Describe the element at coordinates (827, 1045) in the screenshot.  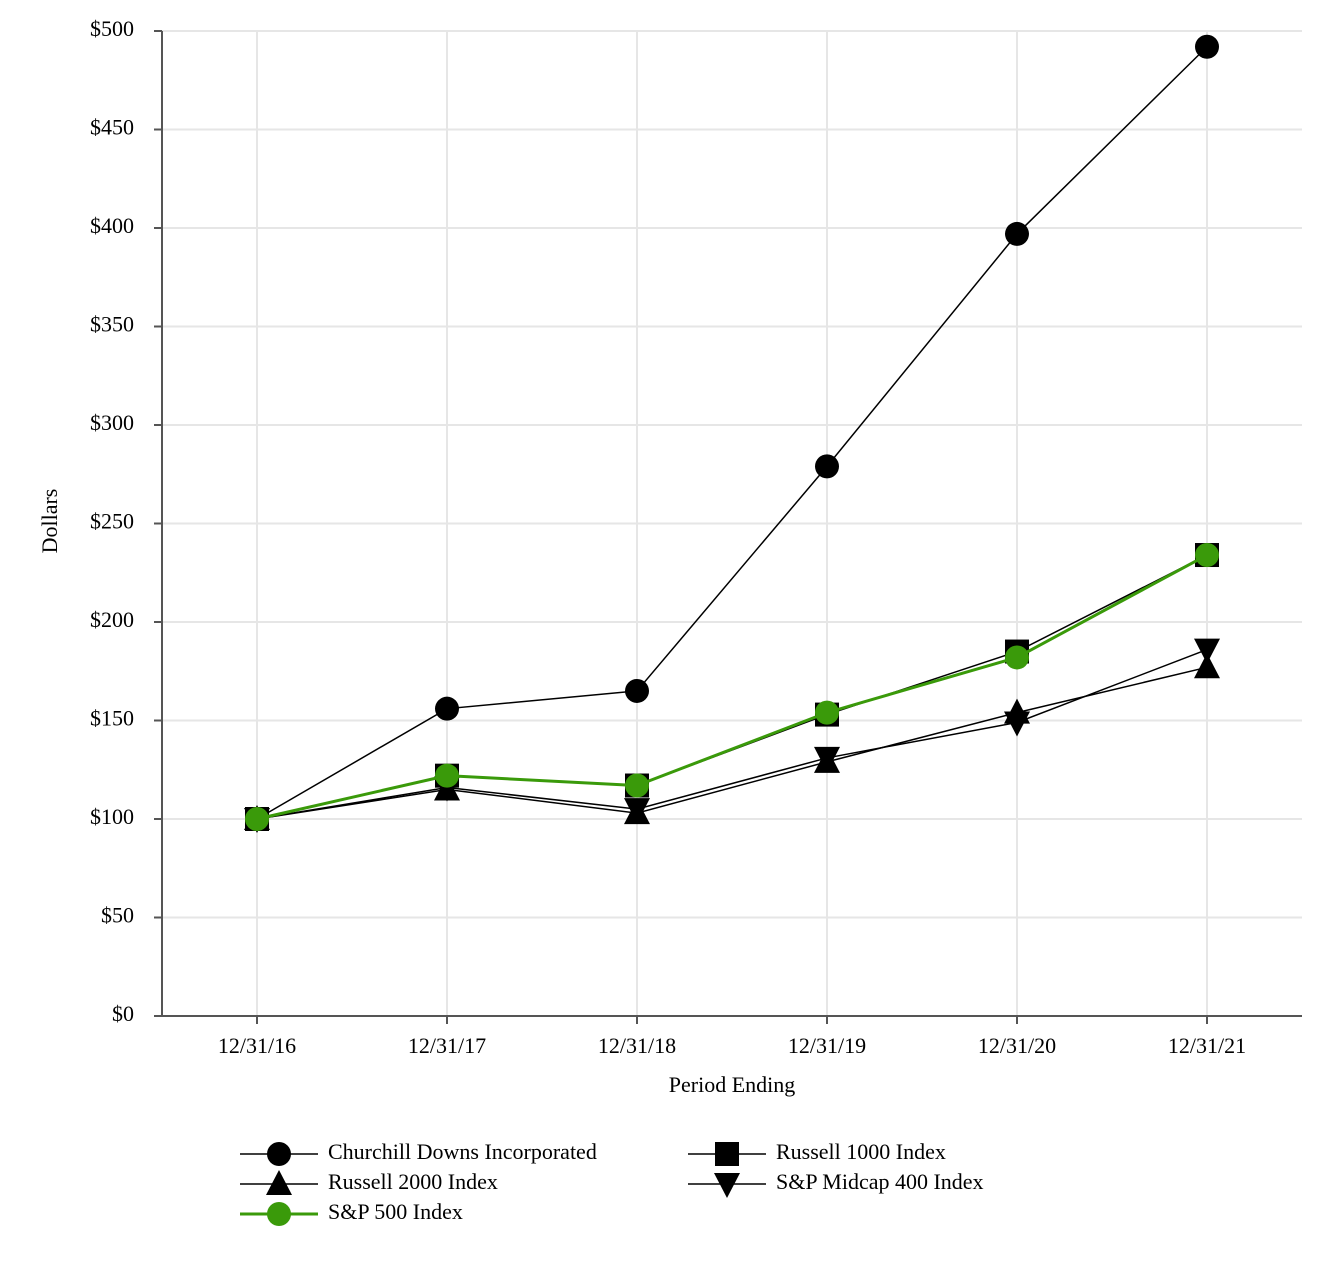
I see `x-tick-label: 12/31/19` at that location.